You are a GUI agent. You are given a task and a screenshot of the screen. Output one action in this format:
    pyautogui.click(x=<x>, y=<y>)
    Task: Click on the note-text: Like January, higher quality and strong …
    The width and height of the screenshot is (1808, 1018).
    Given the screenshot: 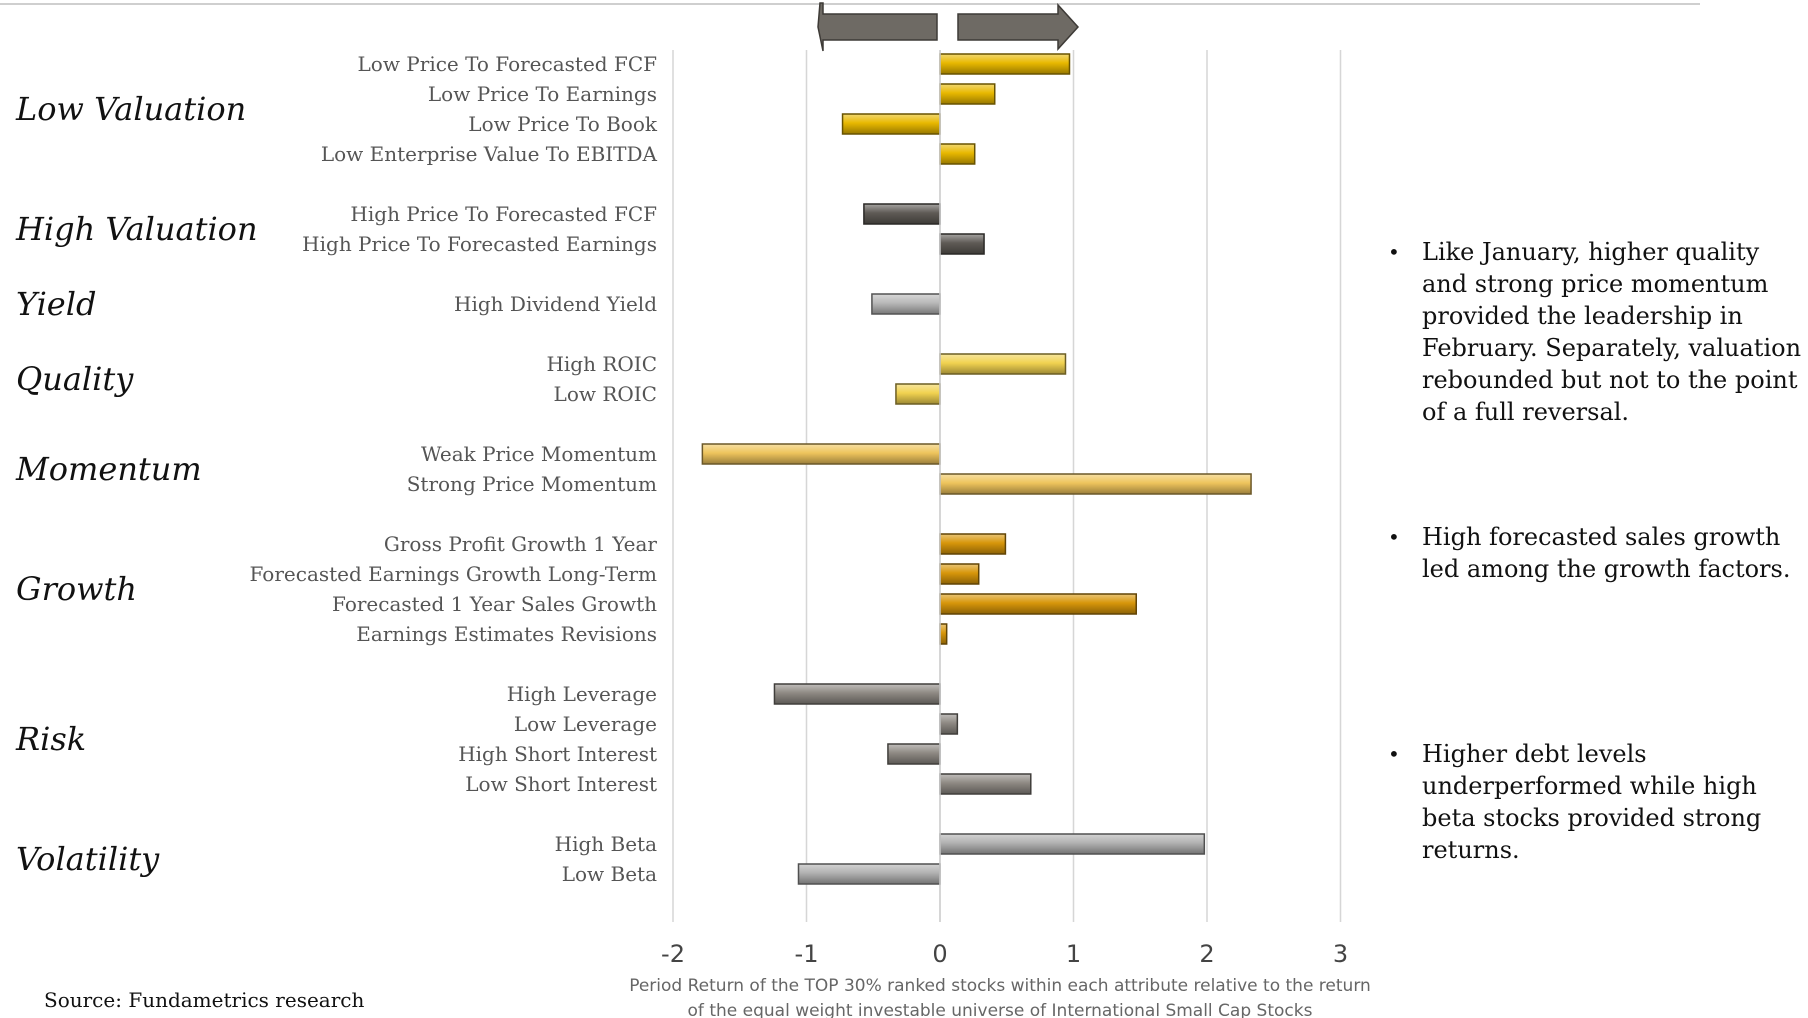 What is the action you would take?
    pyautogui.click(x=1612, y=332)
    